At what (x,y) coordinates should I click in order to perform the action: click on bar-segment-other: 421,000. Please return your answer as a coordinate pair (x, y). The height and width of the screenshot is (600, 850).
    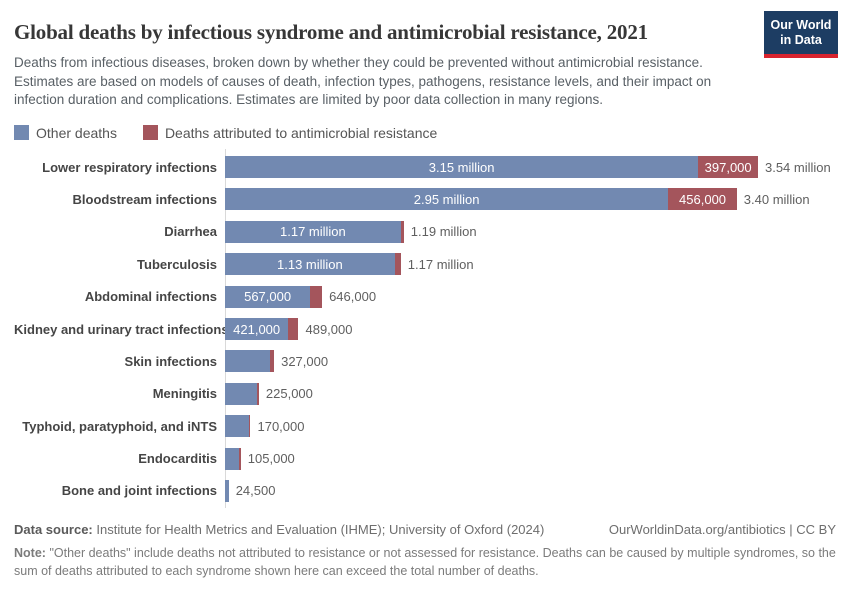
    Looking at the image, I should click on (257, 329).